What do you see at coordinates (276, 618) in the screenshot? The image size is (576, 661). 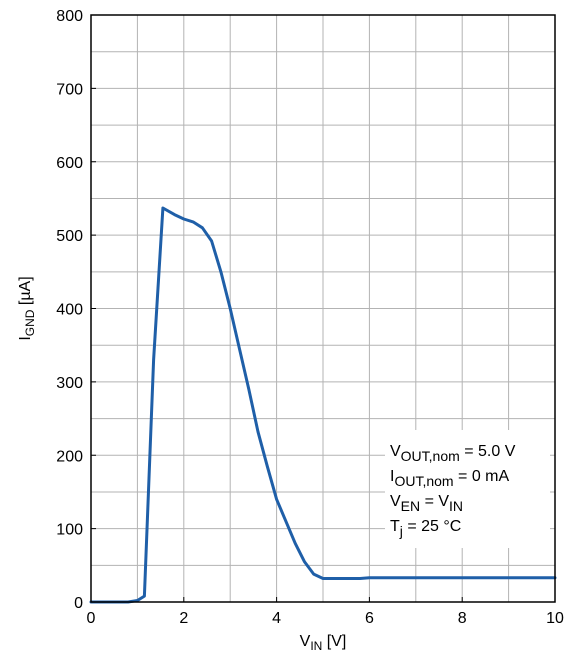 I see `x-tick-label: 4` at bounding box center [276, 618].